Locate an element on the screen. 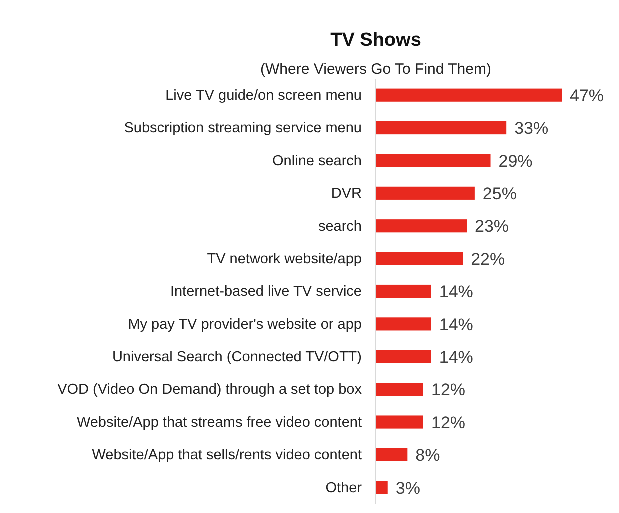 The image size is (619, 513). y-tick-label: My pay TV provider's website or app is located at coordinates (245, 324).